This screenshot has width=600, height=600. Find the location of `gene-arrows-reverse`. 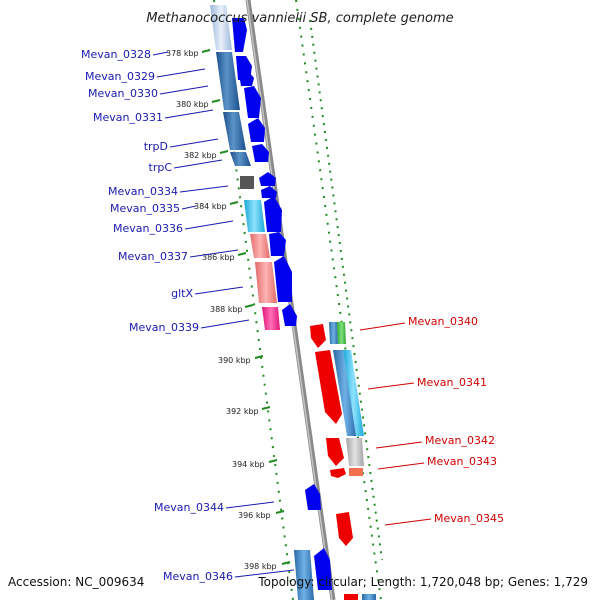

gene-arrows-reverse is located at coordinates (331, 435).